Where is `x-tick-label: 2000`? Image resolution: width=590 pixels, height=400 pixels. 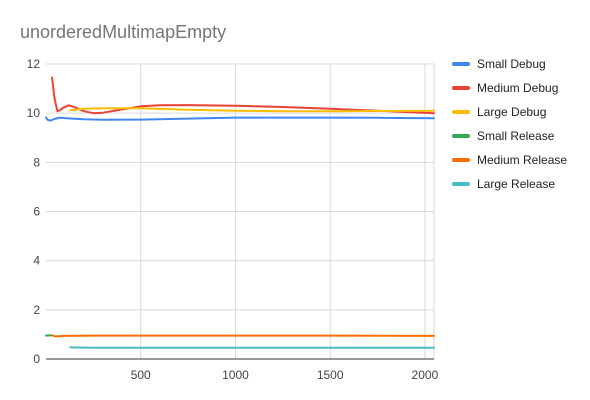 x-tick-label: 2000 is located at coordinates (425, 375).